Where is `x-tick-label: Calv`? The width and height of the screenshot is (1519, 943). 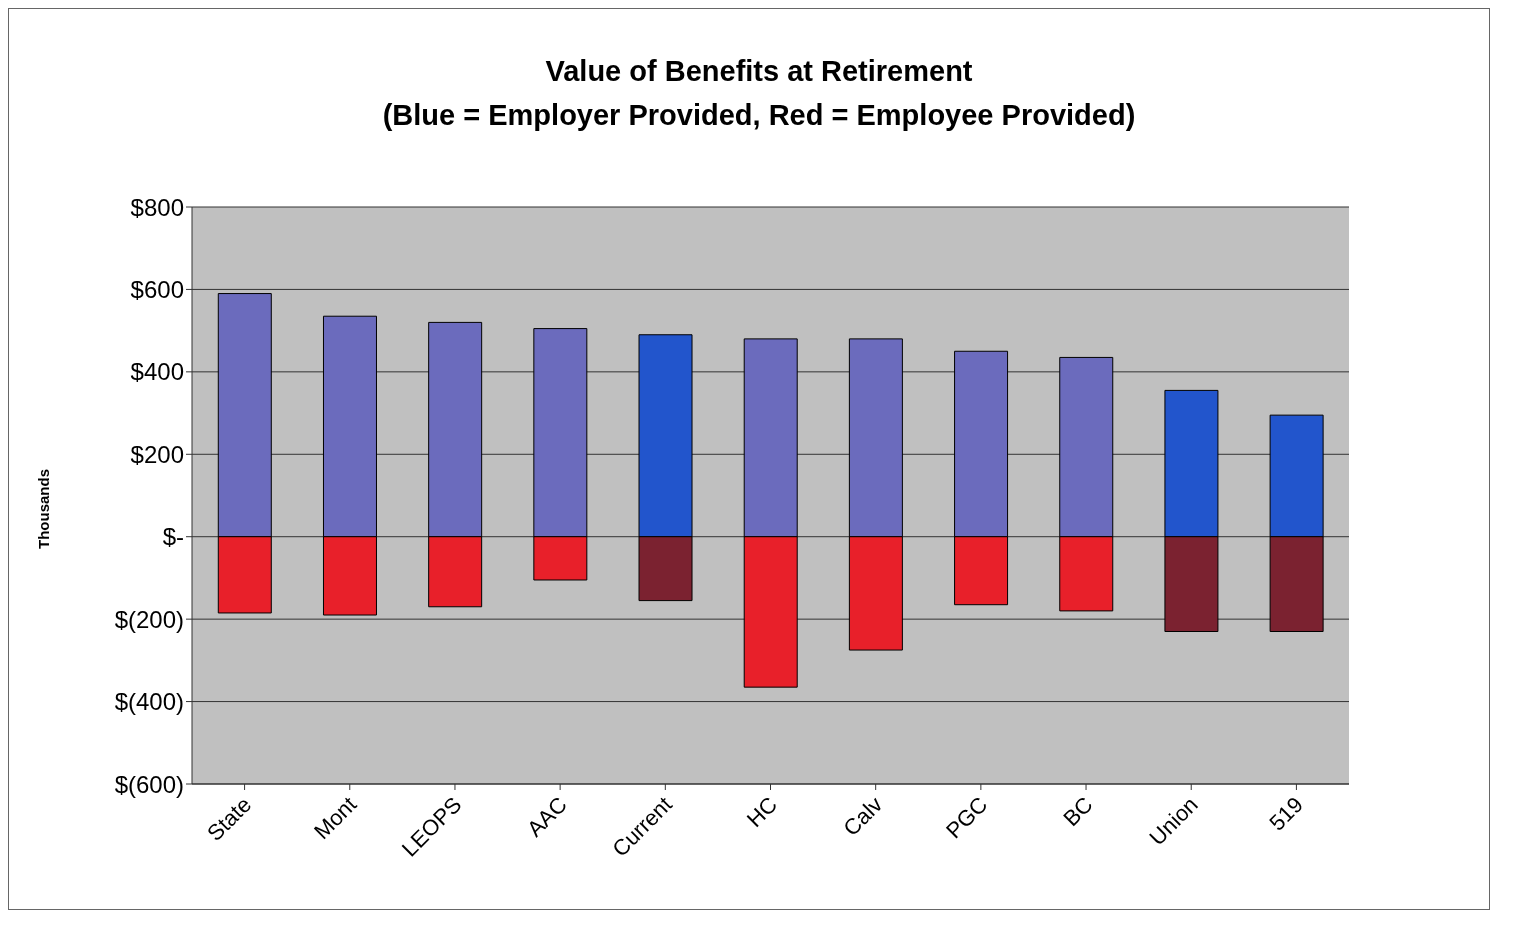
x-tick-label: Calv is located at coordinates (863, 816).